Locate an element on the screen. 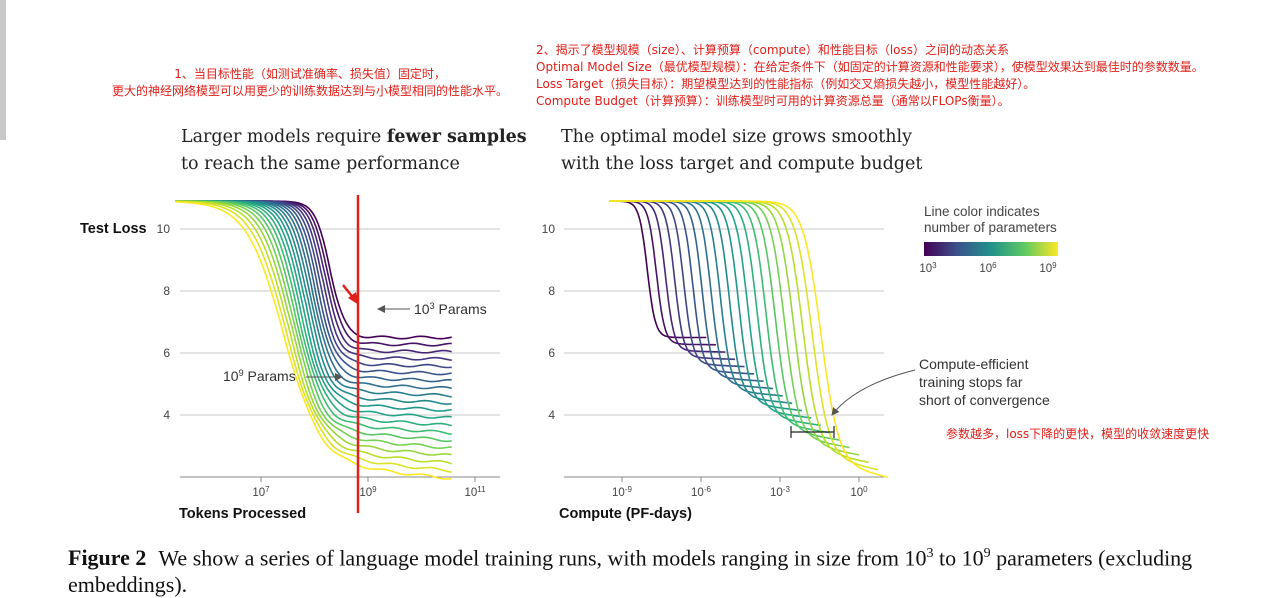 This screenshot has width=1280, height=598. left-small-model-label: 103 Params is located at coordinates (450, 309).